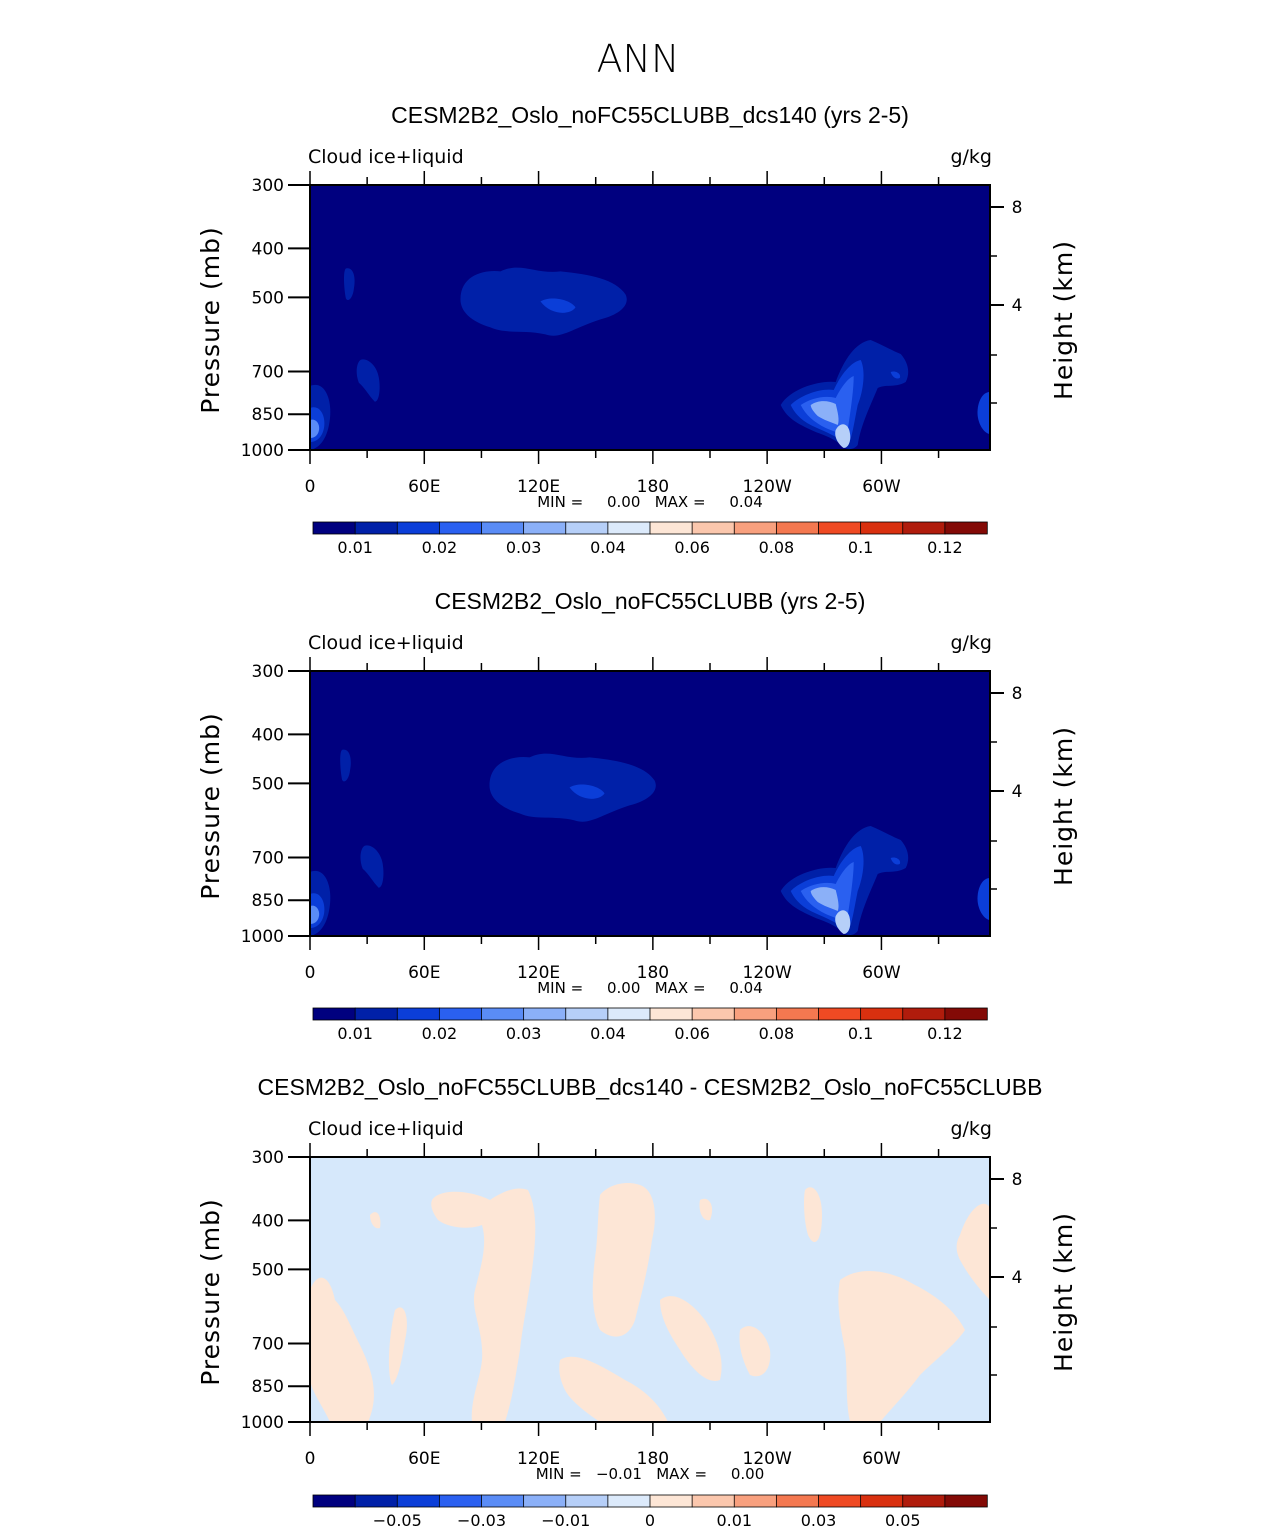 The width and height of the screenshot is (1285, 1531). I want to click on contour-background, so click(650, 803).